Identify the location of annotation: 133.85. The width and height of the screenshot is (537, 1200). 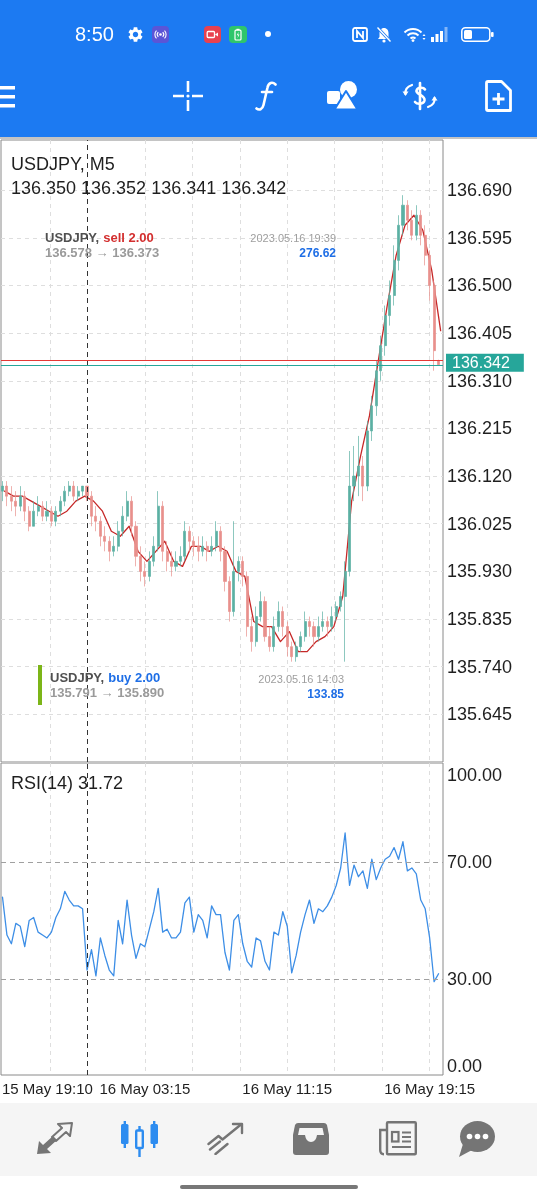
(325, 694).